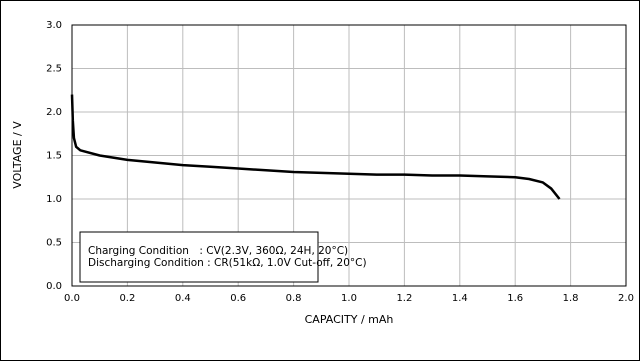 The width and height of the screenshot is (640, 361). I want to click on x-tick-label: 1.8, so click(571, 298).